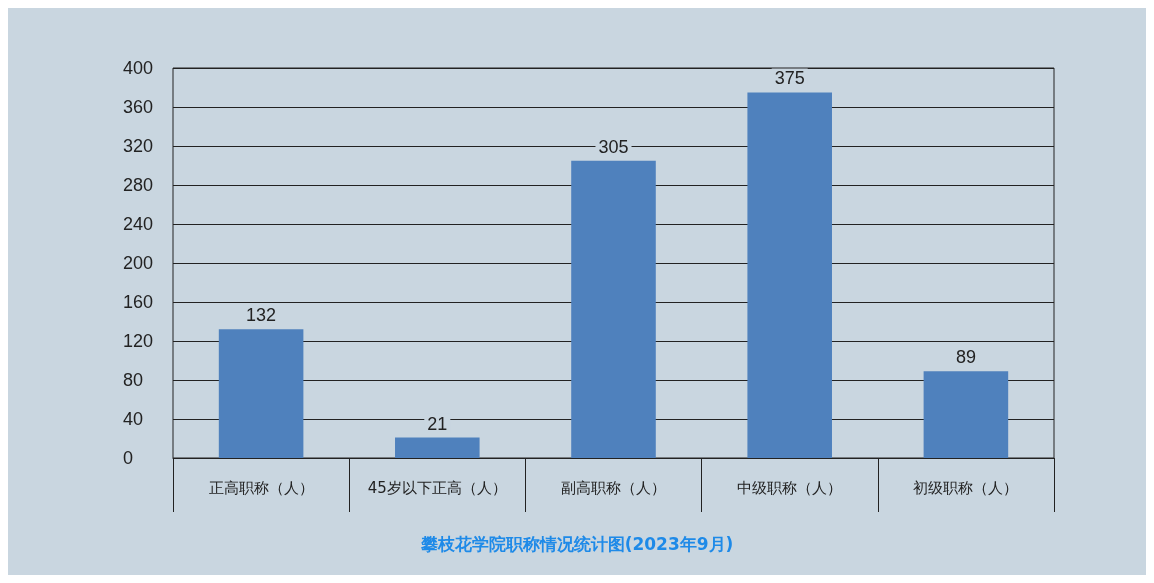  What do you see at coordinates (613, 487) in the screenshot?
I see `x-tick-label: 副高职称（人）` at bounding box center [613, 487].